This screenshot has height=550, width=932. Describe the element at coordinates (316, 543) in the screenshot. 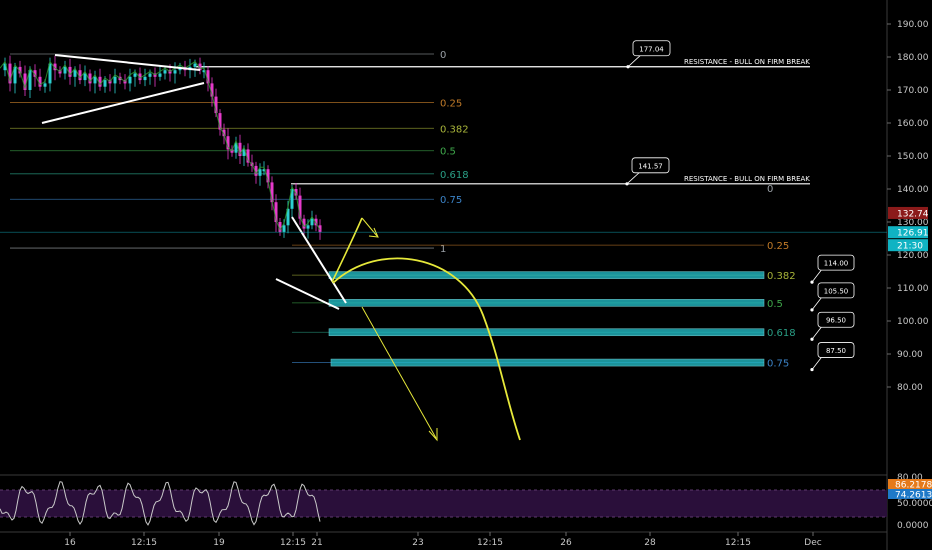

I see `x-tick-label: 21` at that location.